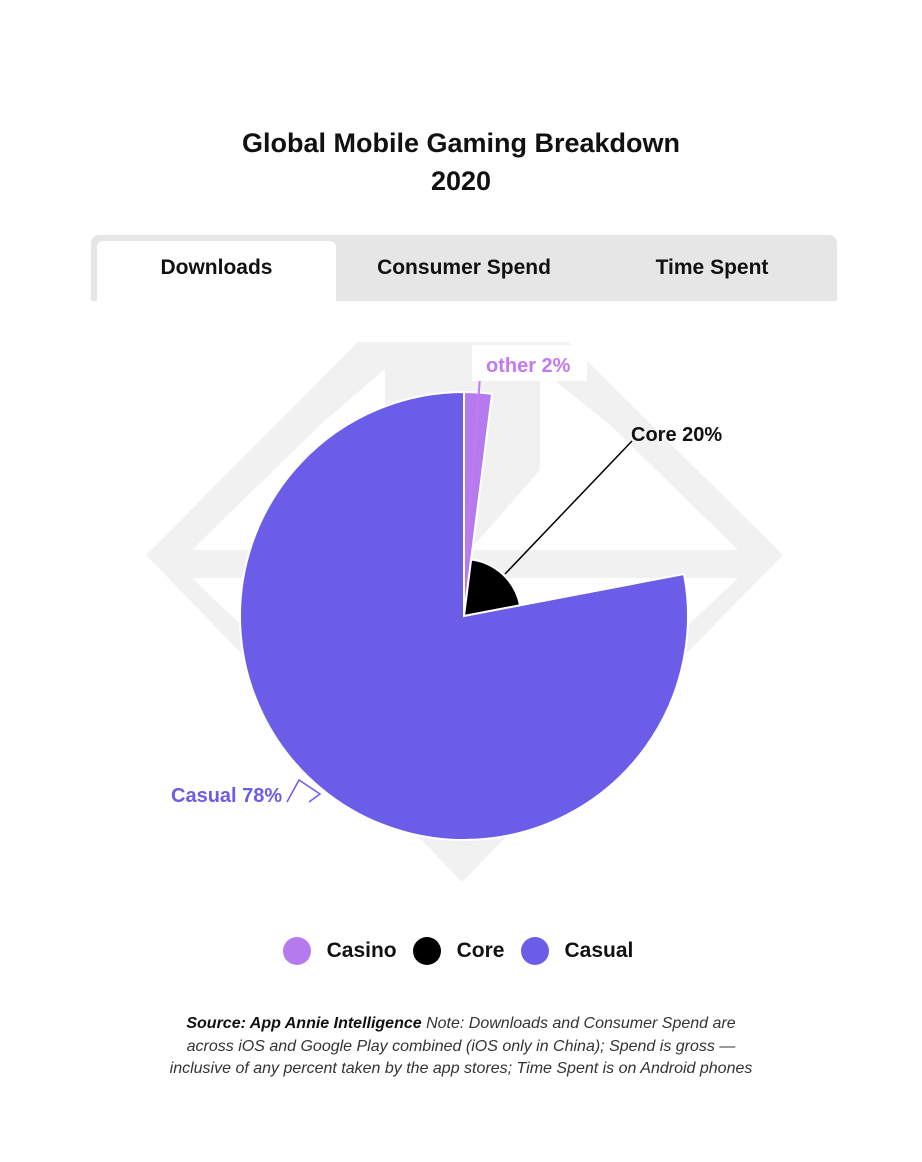  I want to click on legend-label-core: Core, so click(480, 950).